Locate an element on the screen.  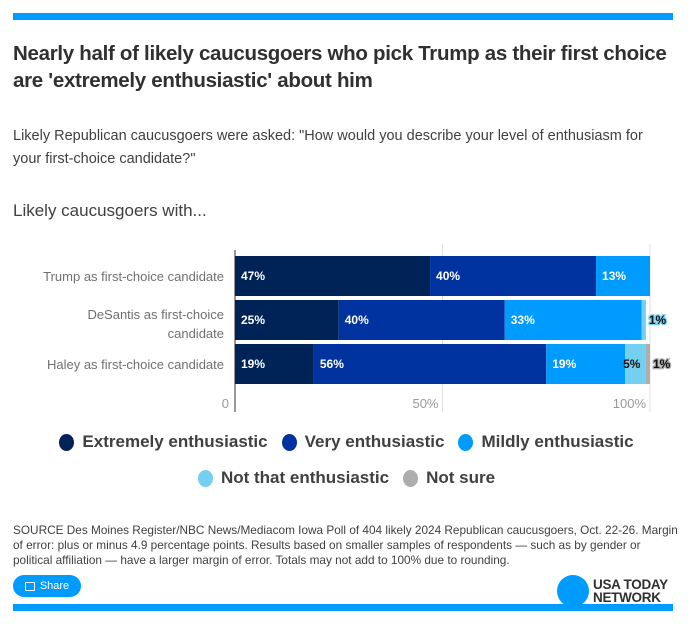
category-label: candidate is located at coordinates (196, 333).